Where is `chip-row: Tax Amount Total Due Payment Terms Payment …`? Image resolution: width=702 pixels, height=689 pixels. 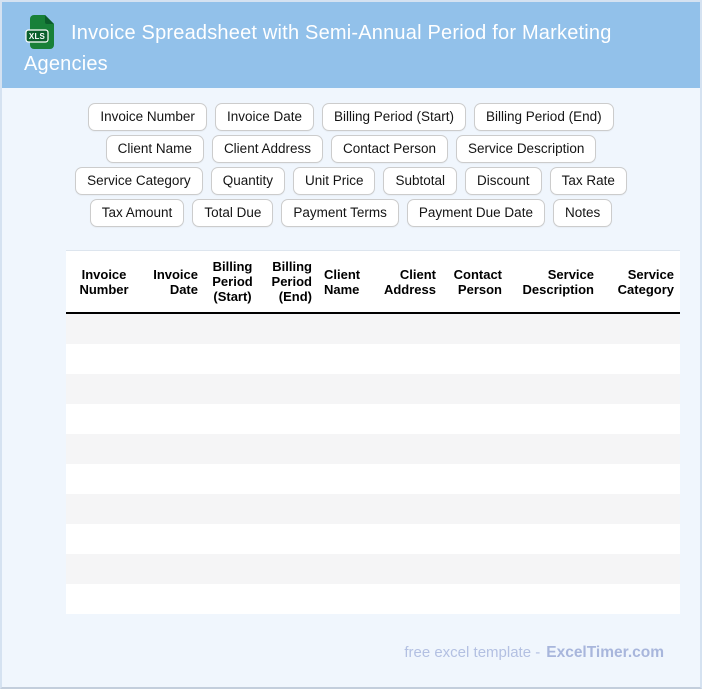 chip-row: Tax Amount Total Due Payment Terms Payment … is located at coordinates (351, 213).